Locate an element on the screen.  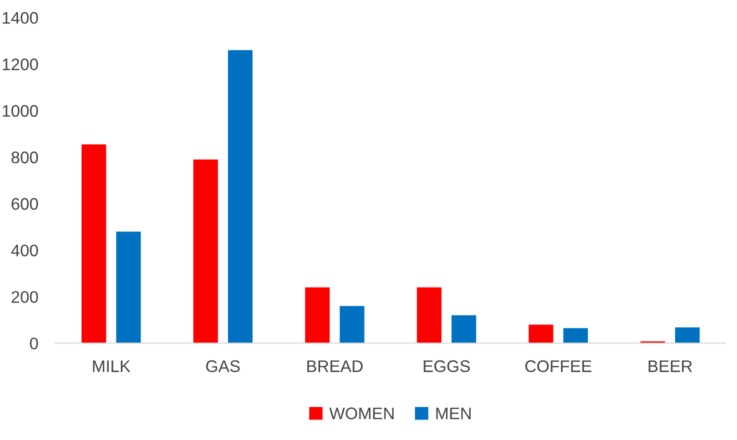
x-tick-label: COFFEE is located at coordinates (558, 366).